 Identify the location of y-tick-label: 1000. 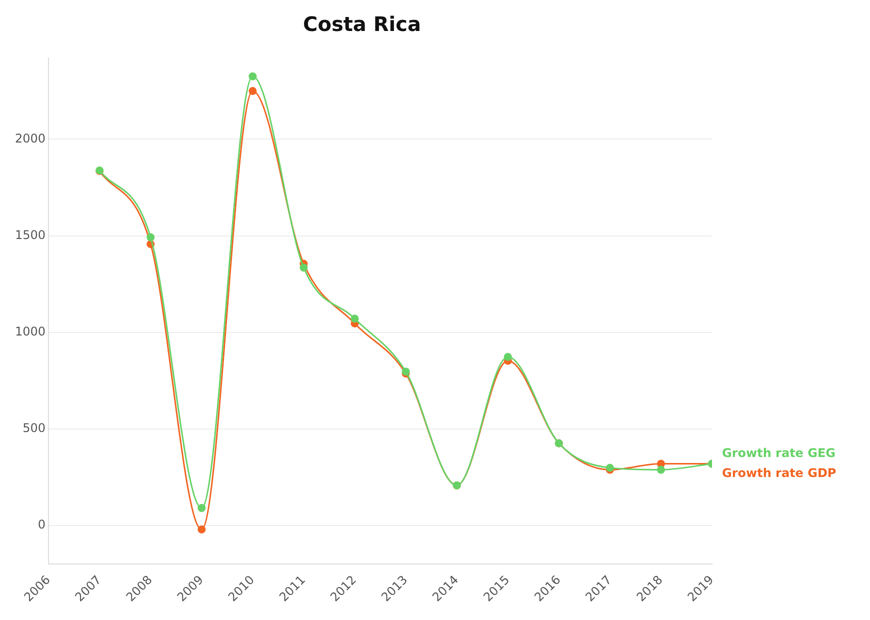
(30, 331).